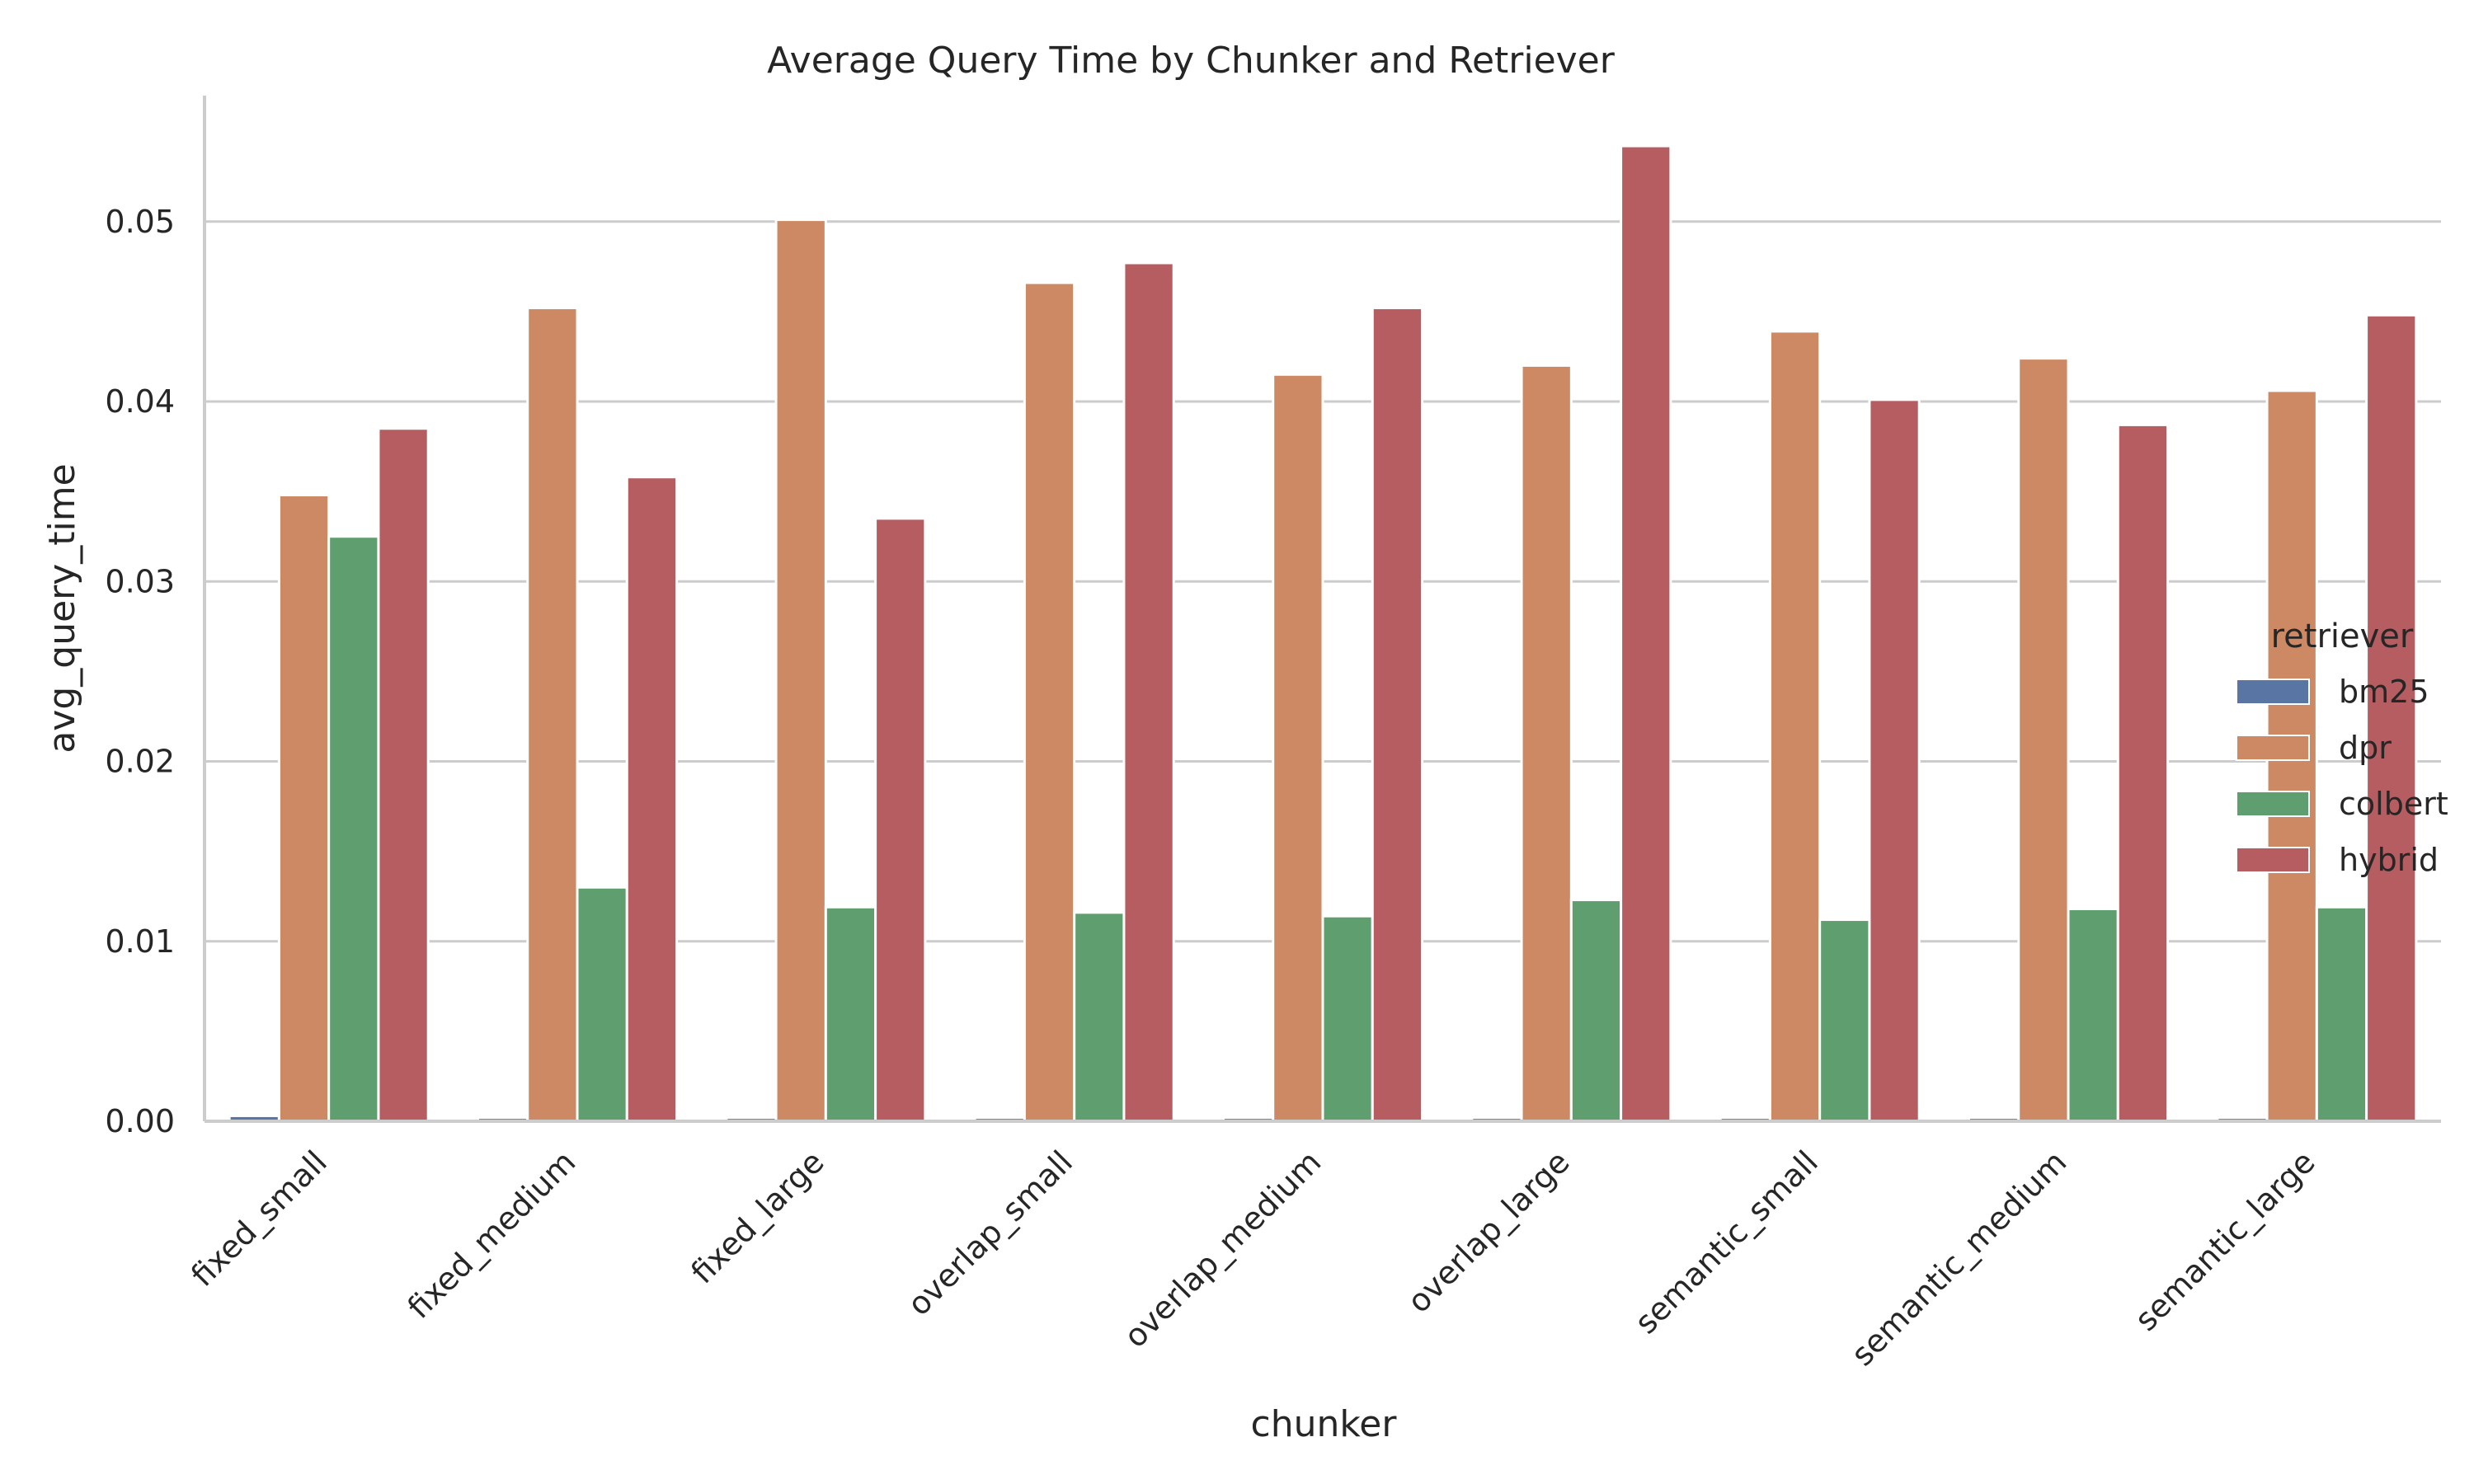 The image size is (2474, 1484). Describe the element at coordinates (602, 1004) in the screenshot. I see `bar-colbert-fixed_medium` at that location.